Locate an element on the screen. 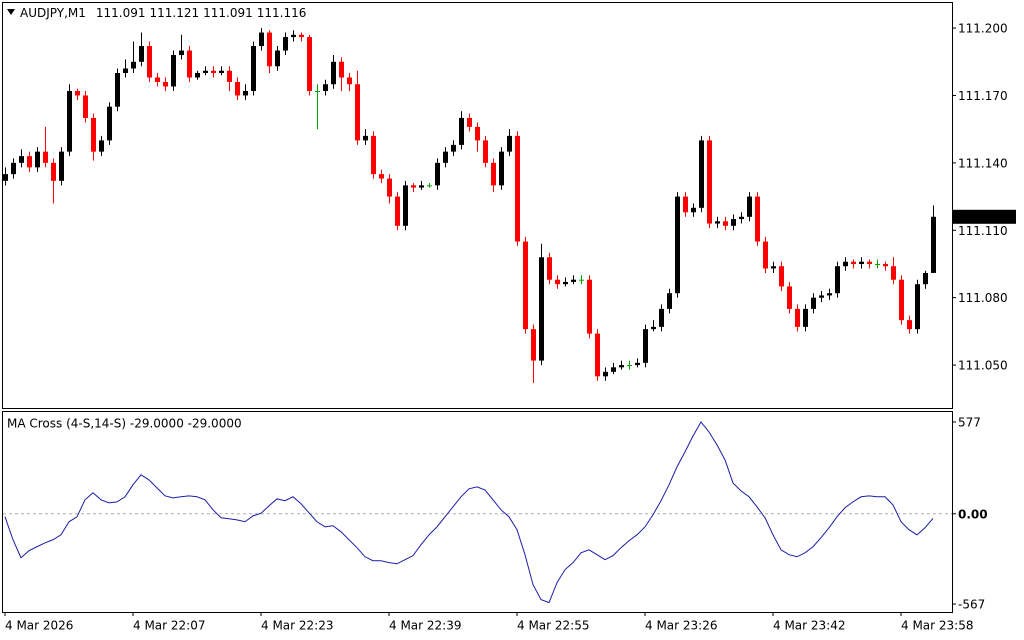 Image resolution: width=1024 pixels, height=640 pixels. close-value: 111.116 is located at coordinates (282, 13).